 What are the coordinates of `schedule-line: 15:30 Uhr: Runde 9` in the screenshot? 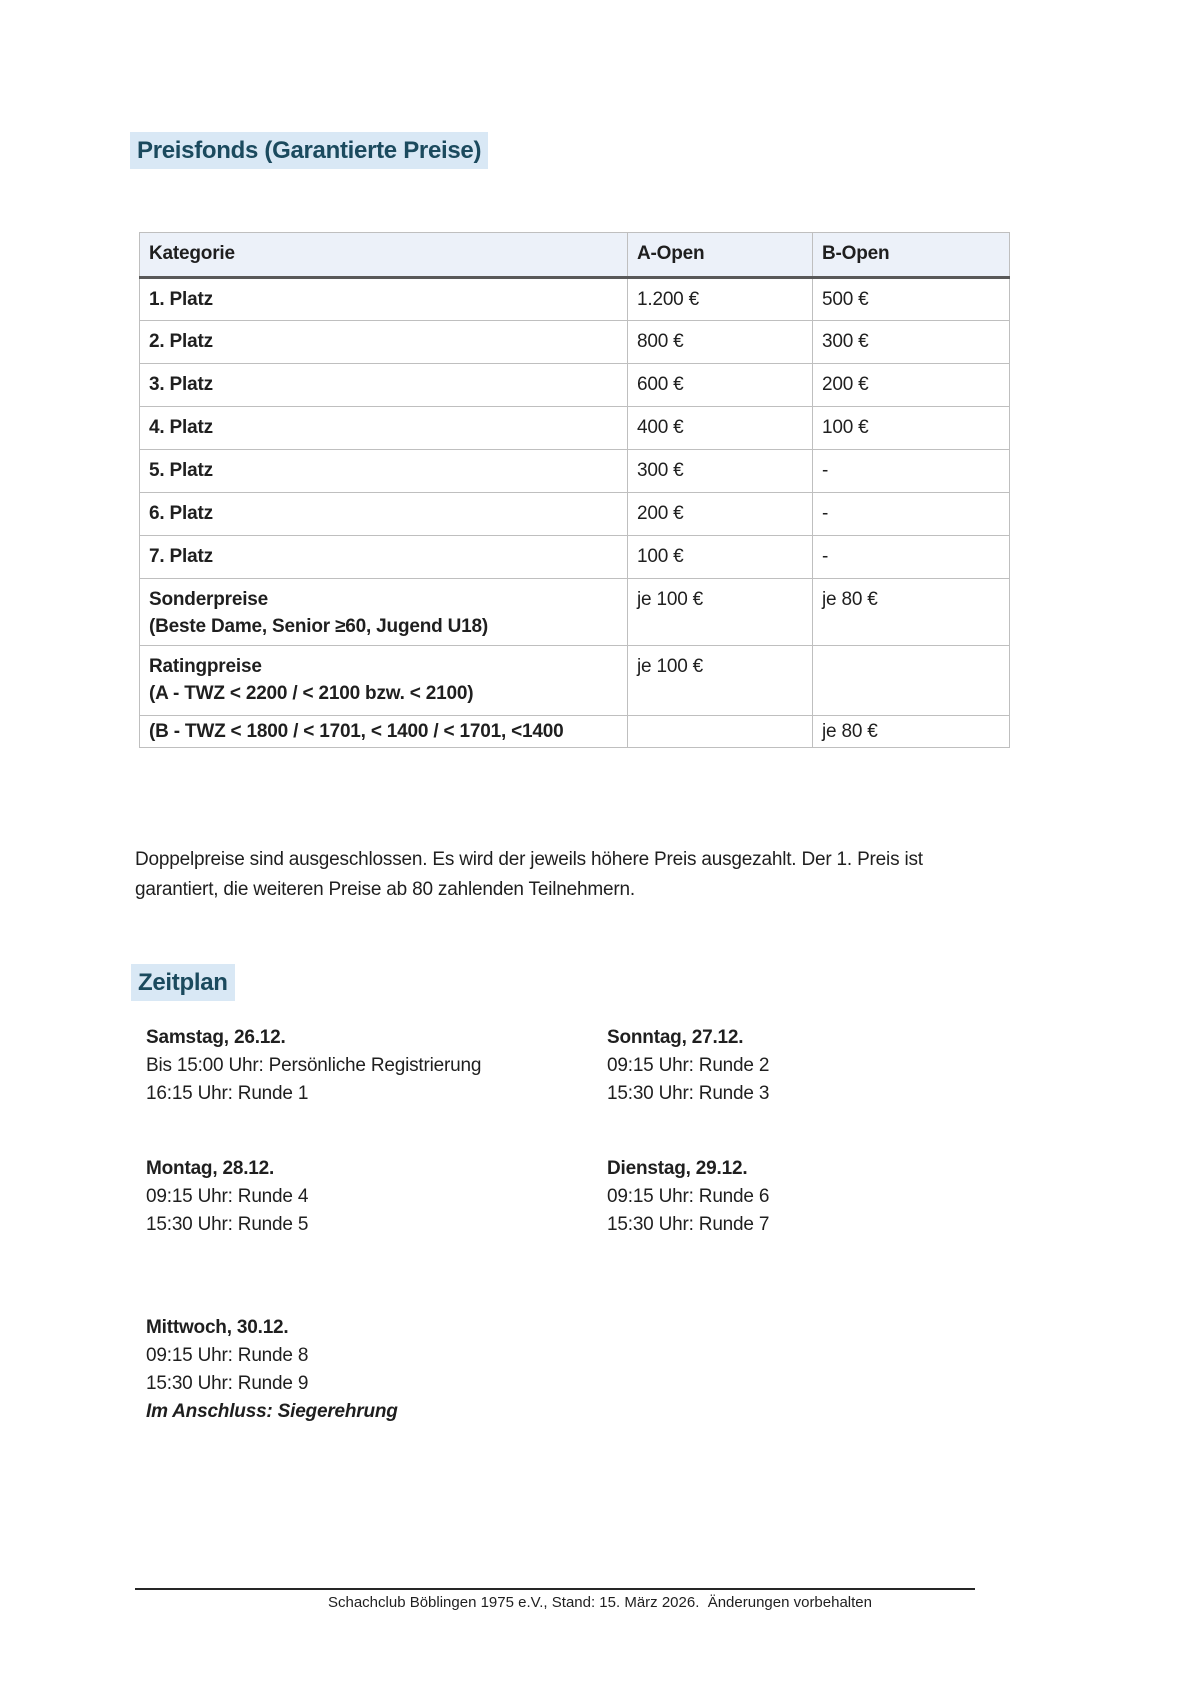 It's located at (227, 1383).